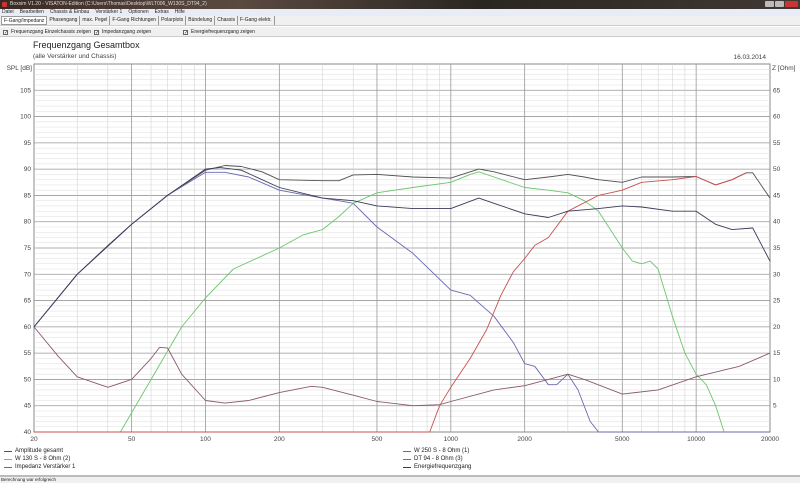 This screenshot has height=483, width=800. I want to click on legend-label: W 130 S - 8 Ohm (2), so click(43, 459).